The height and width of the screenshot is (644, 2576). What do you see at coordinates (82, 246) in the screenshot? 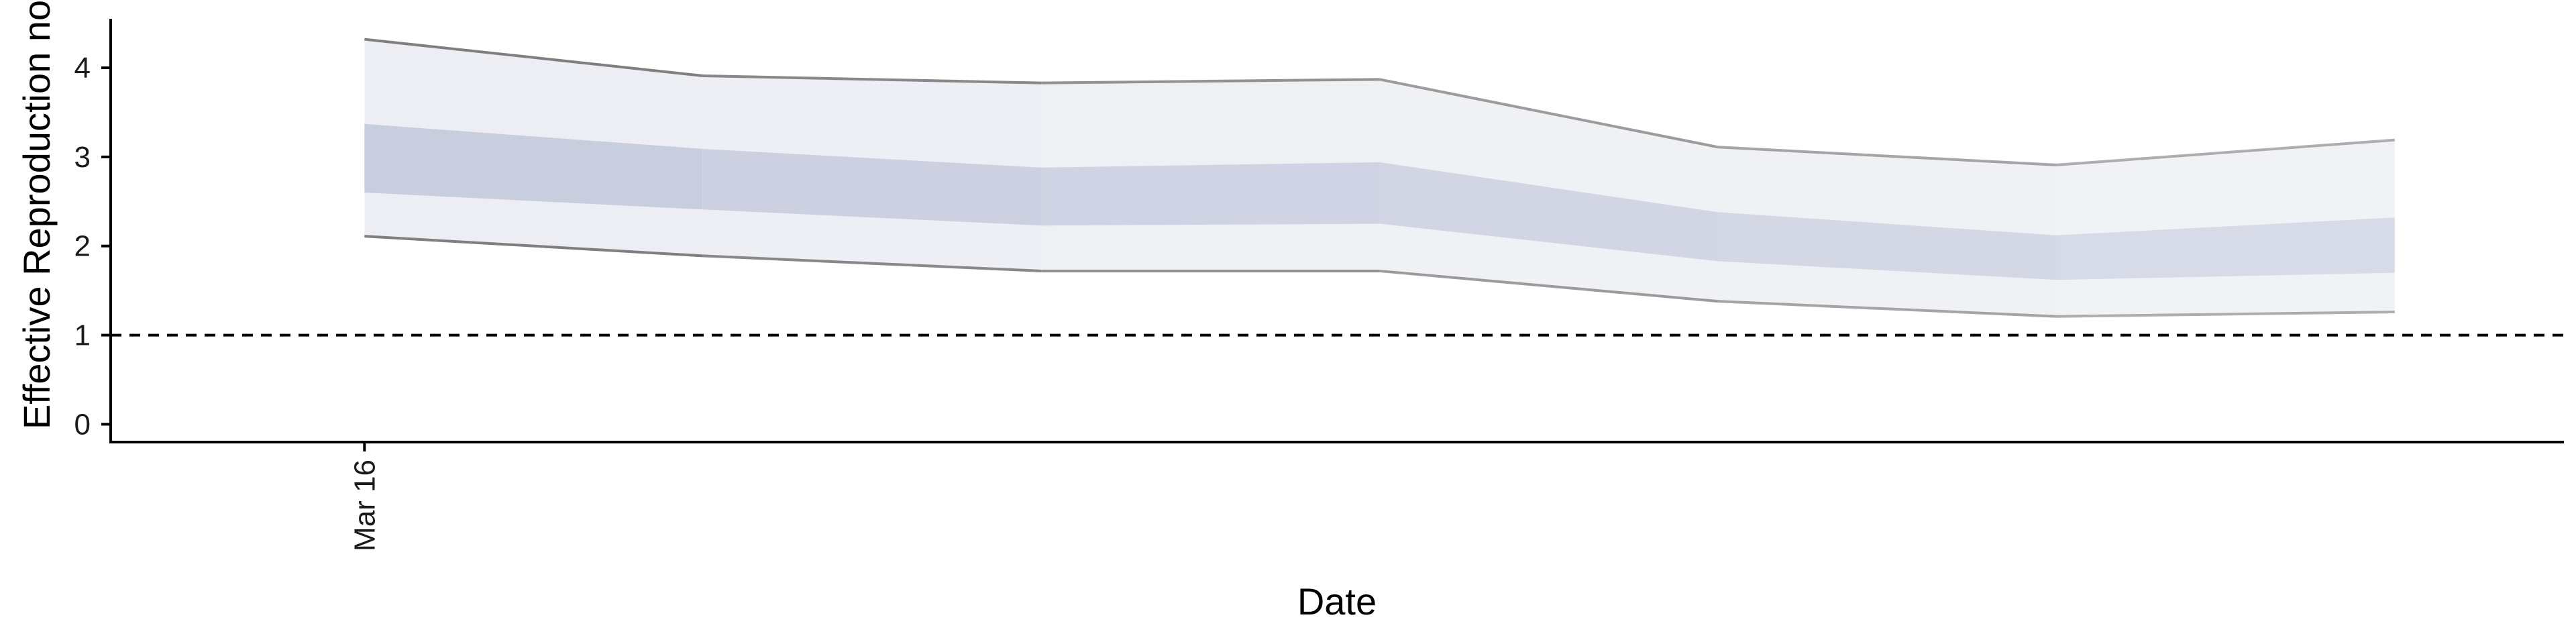
I see `y-tick-label: 2` at bounding box center [82, 246].